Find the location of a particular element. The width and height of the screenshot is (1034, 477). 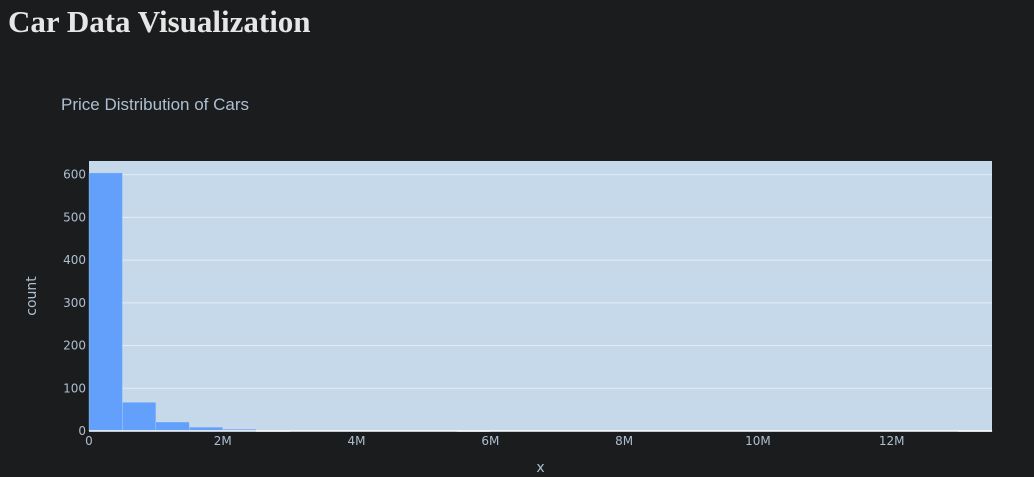

x-axis-ticks: 0 2M 4M 6M 8M 10M 12M is located at coordinates (494, 441).